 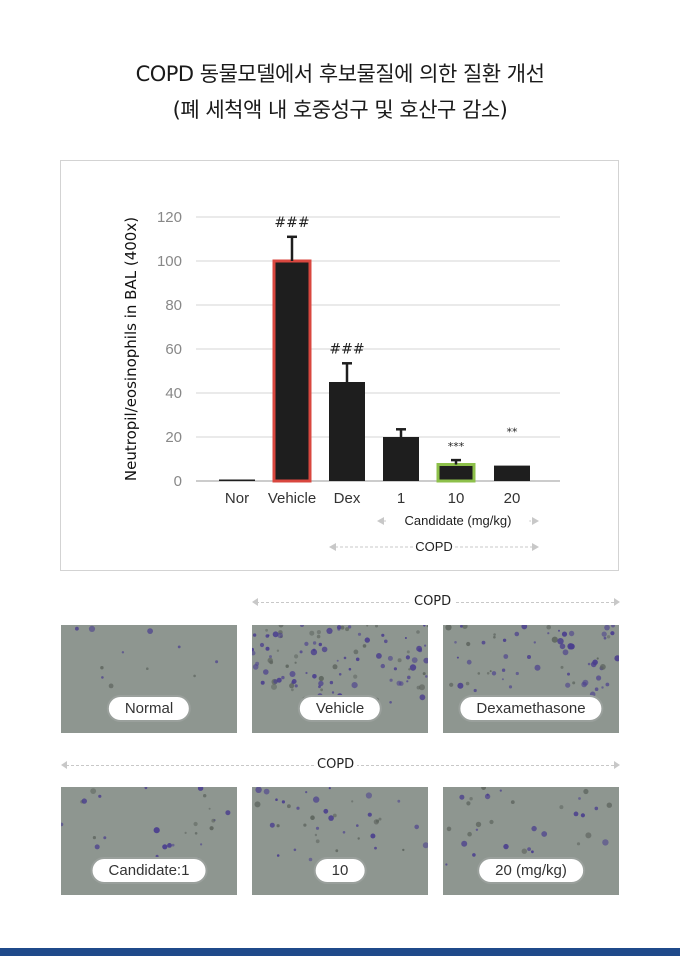 What do you see at coordinates (340, 870) in the screenshot?
I see `image-label-candidate-10: 10` at bounding box center [340, 870].